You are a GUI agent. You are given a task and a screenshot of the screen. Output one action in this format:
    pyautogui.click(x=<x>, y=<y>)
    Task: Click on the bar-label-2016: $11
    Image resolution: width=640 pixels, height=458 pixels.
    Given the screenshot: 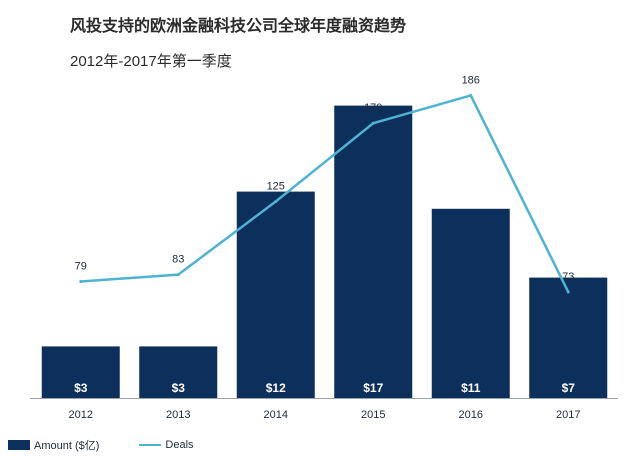 What is the action you would take?
    pyautogui.click(x=471, y=388)
    